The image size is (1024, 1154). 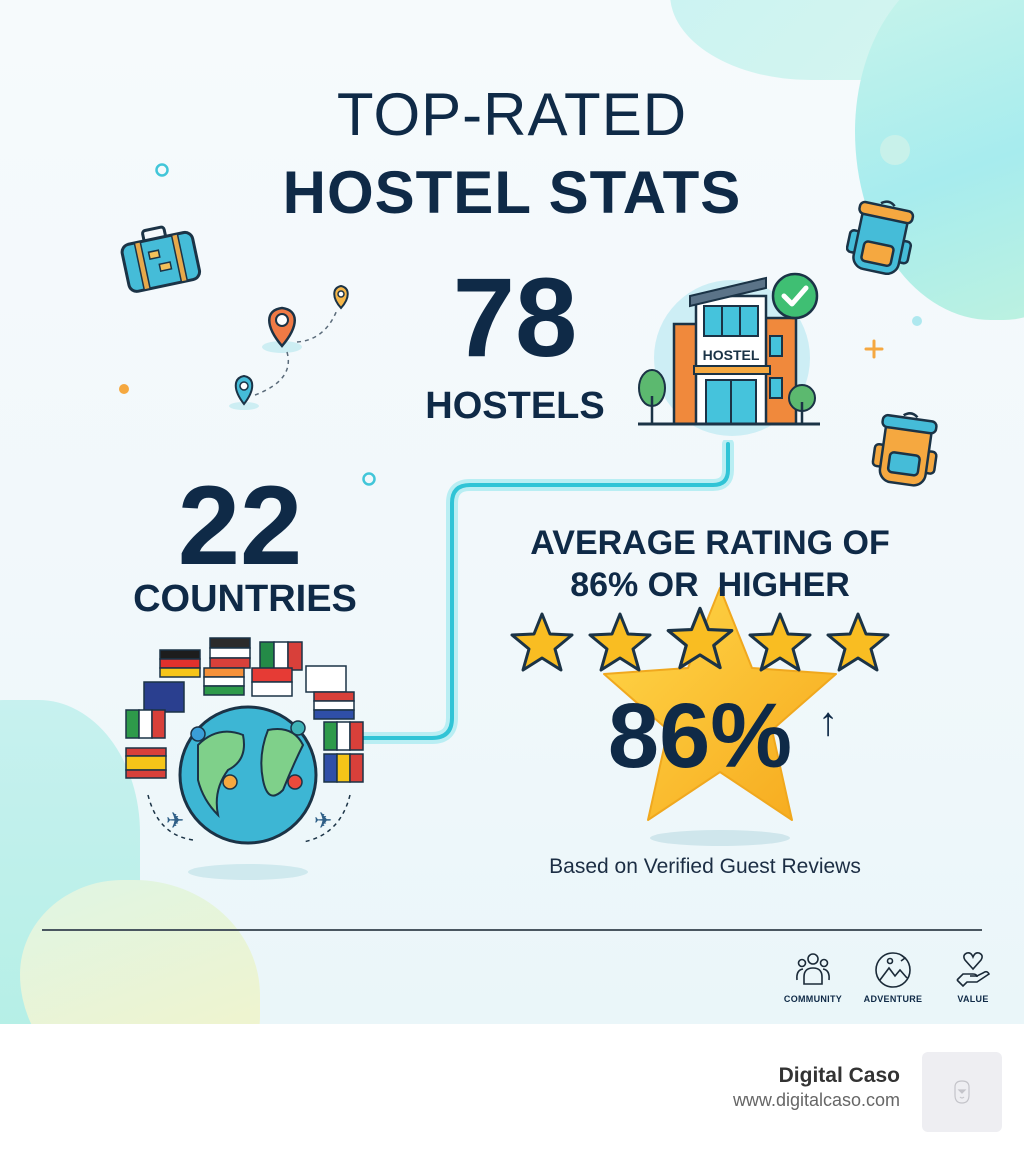 What do you see at coordinates (895, 150) in the screenshot?
I see `background-dot` at bounding box center [895, 150].